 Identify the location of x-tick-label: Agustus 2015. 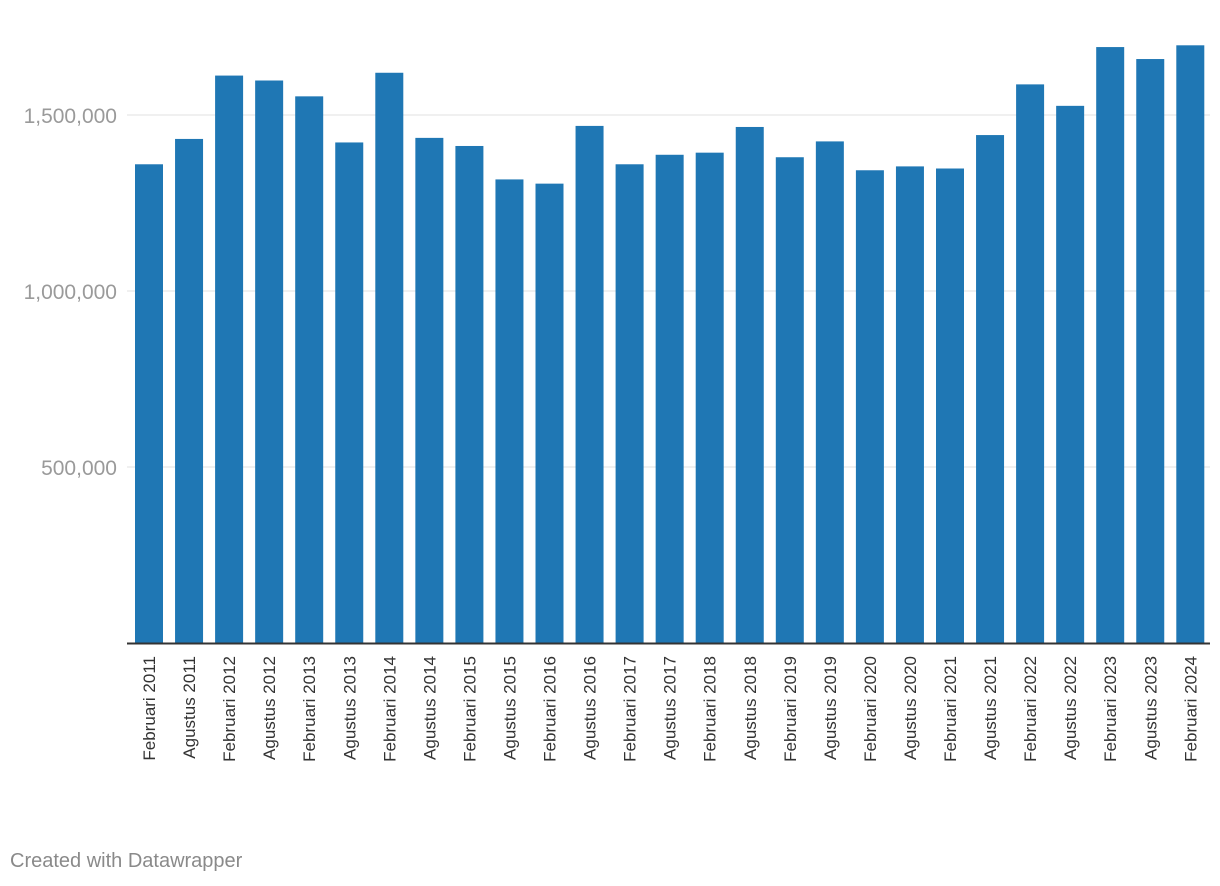
(509, 708).